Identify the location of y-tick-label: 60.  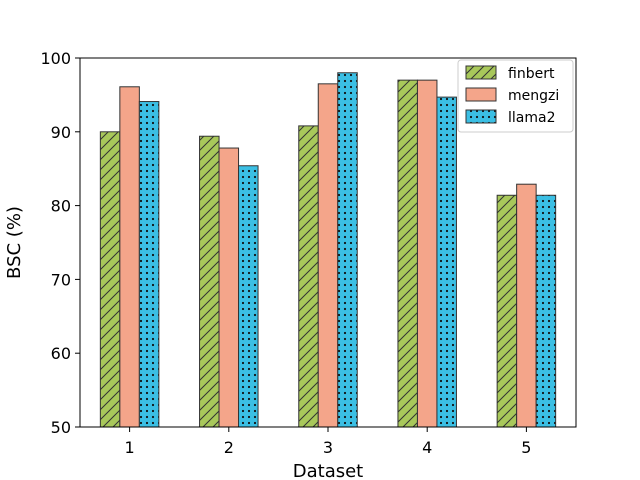
(61, 353).